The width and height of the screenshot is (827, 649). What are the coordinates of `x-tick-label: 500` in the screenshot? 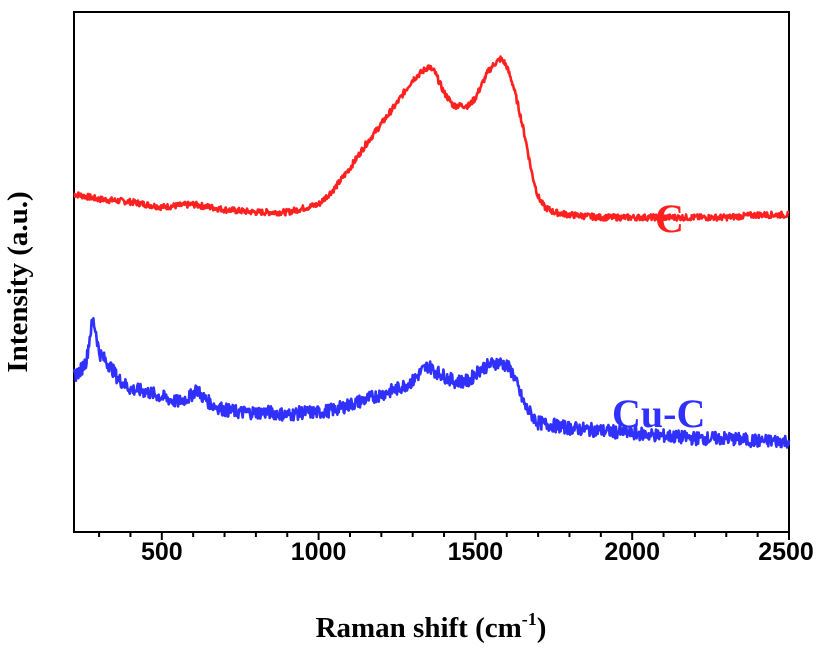 It's located at (162, 552).